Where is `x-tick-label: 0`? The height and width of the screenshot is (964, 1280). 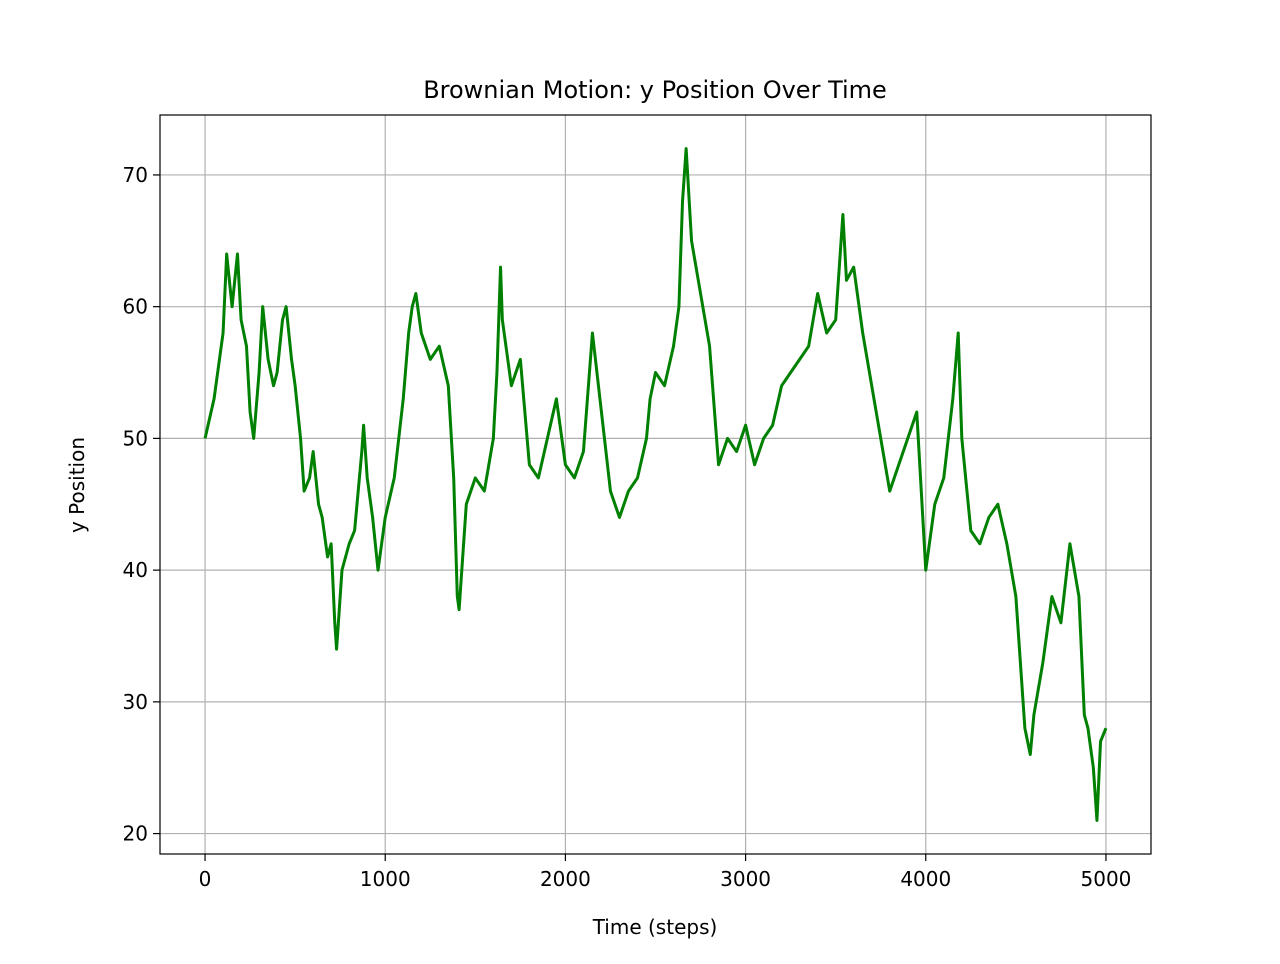
x-tick-label: 0 is located at coordinates (205, 879).